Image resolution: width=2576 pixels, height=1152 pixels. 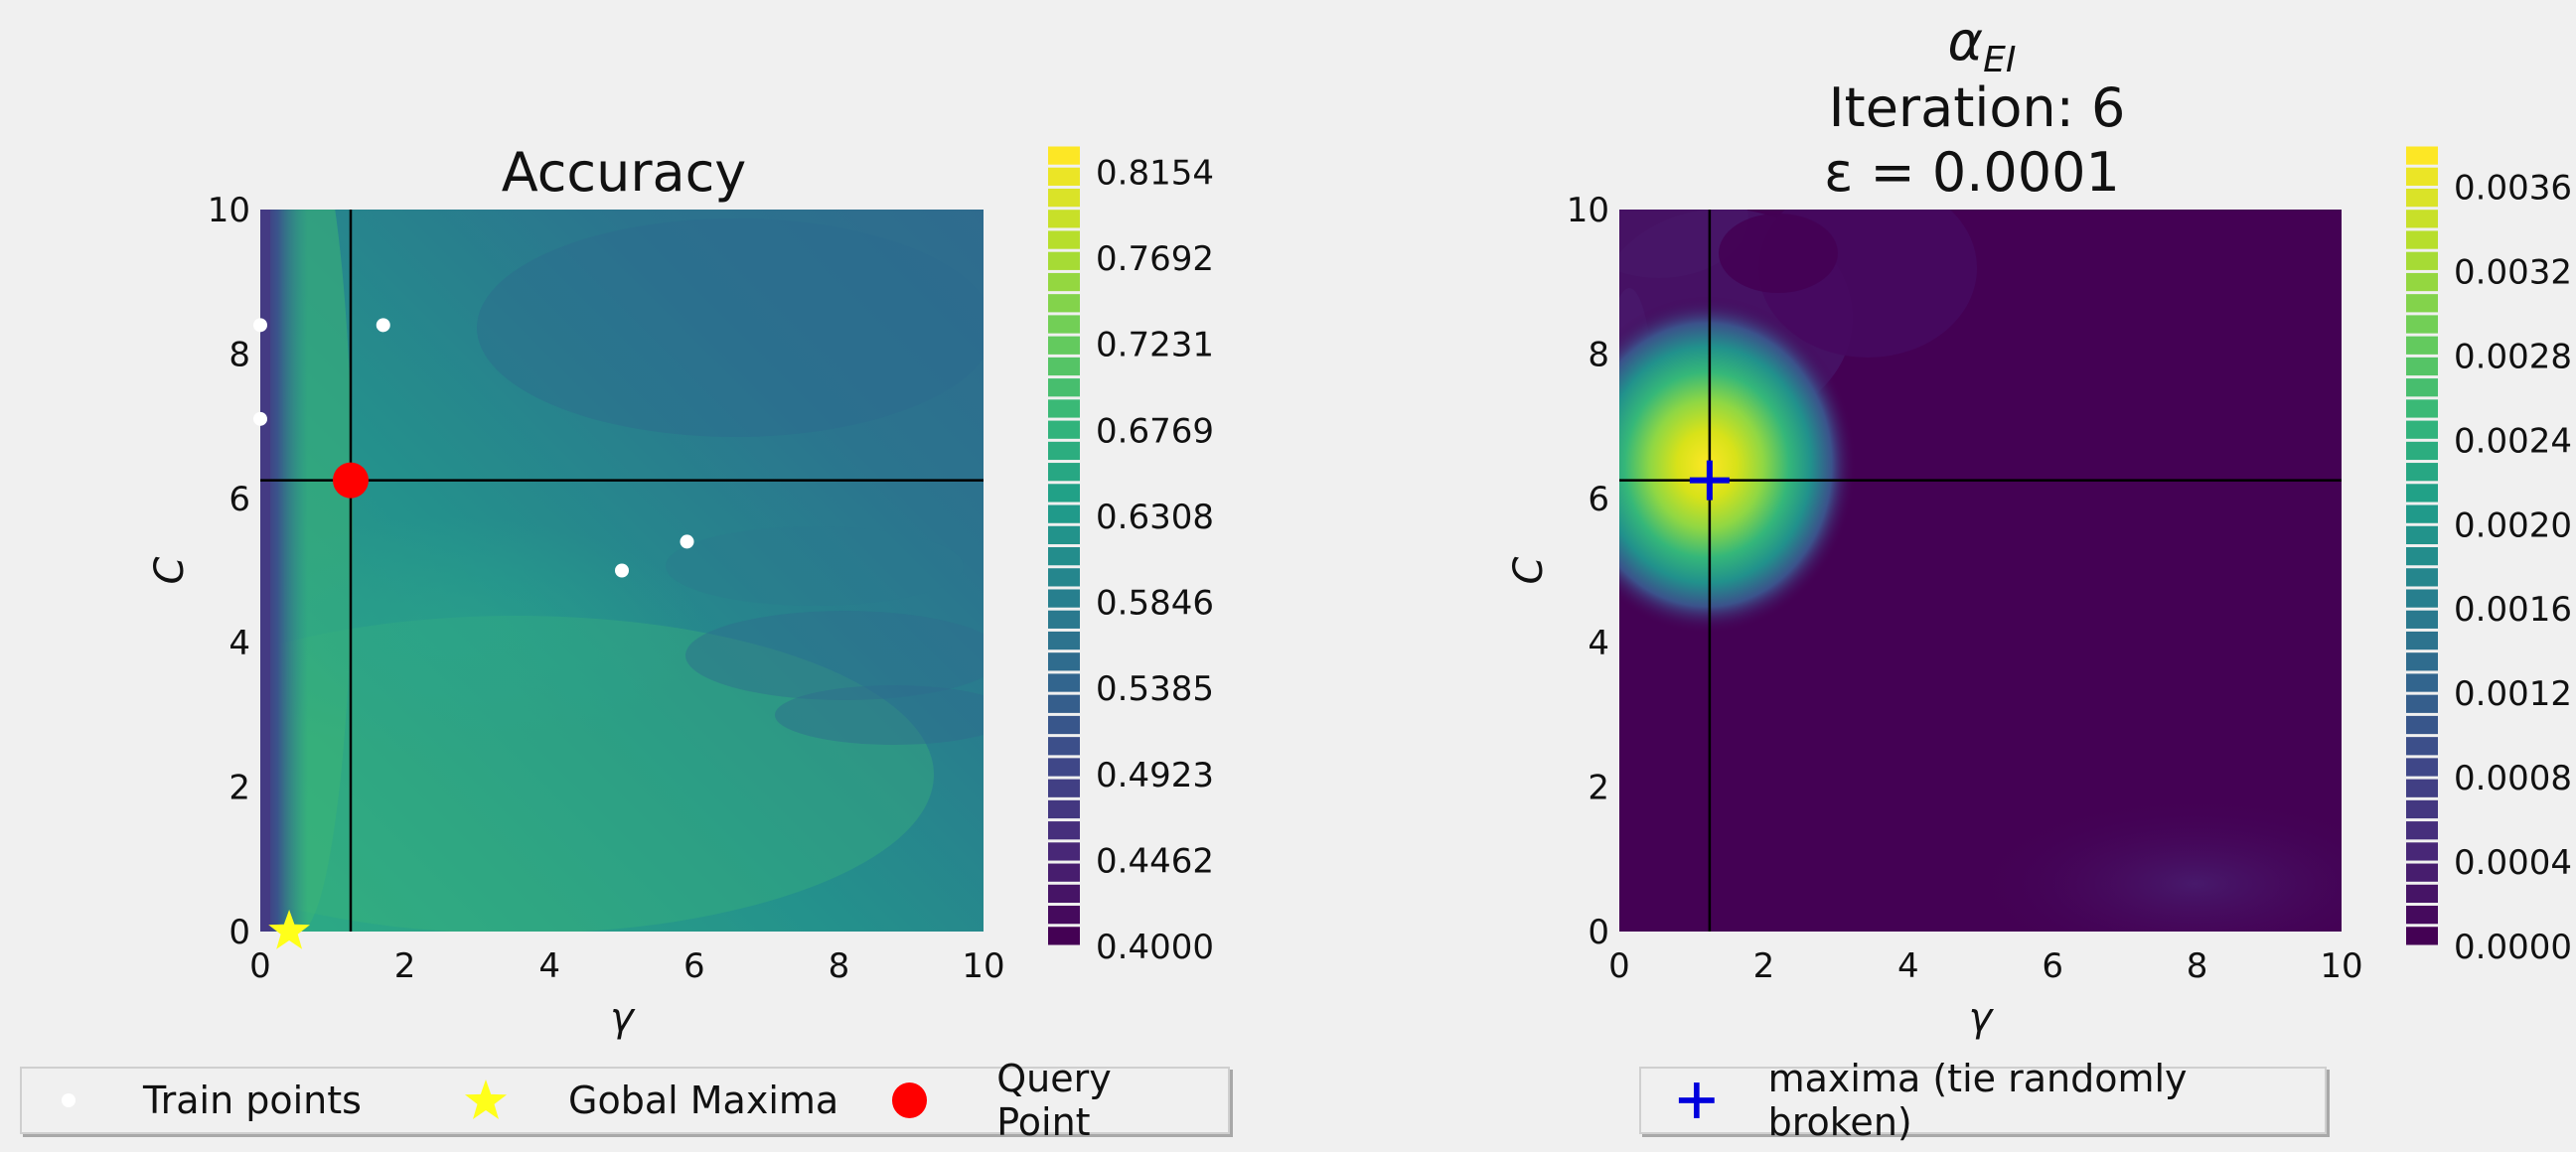 I want to click on maxima-marker, so click(x=1709, y=480).